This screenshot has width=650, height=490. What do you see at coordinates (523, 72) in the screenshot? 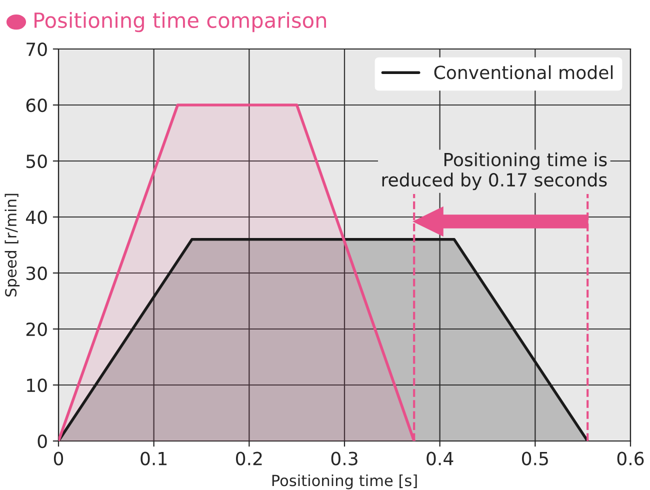
I see `legend-label: Conventional model` at bounding box center [523, 72].